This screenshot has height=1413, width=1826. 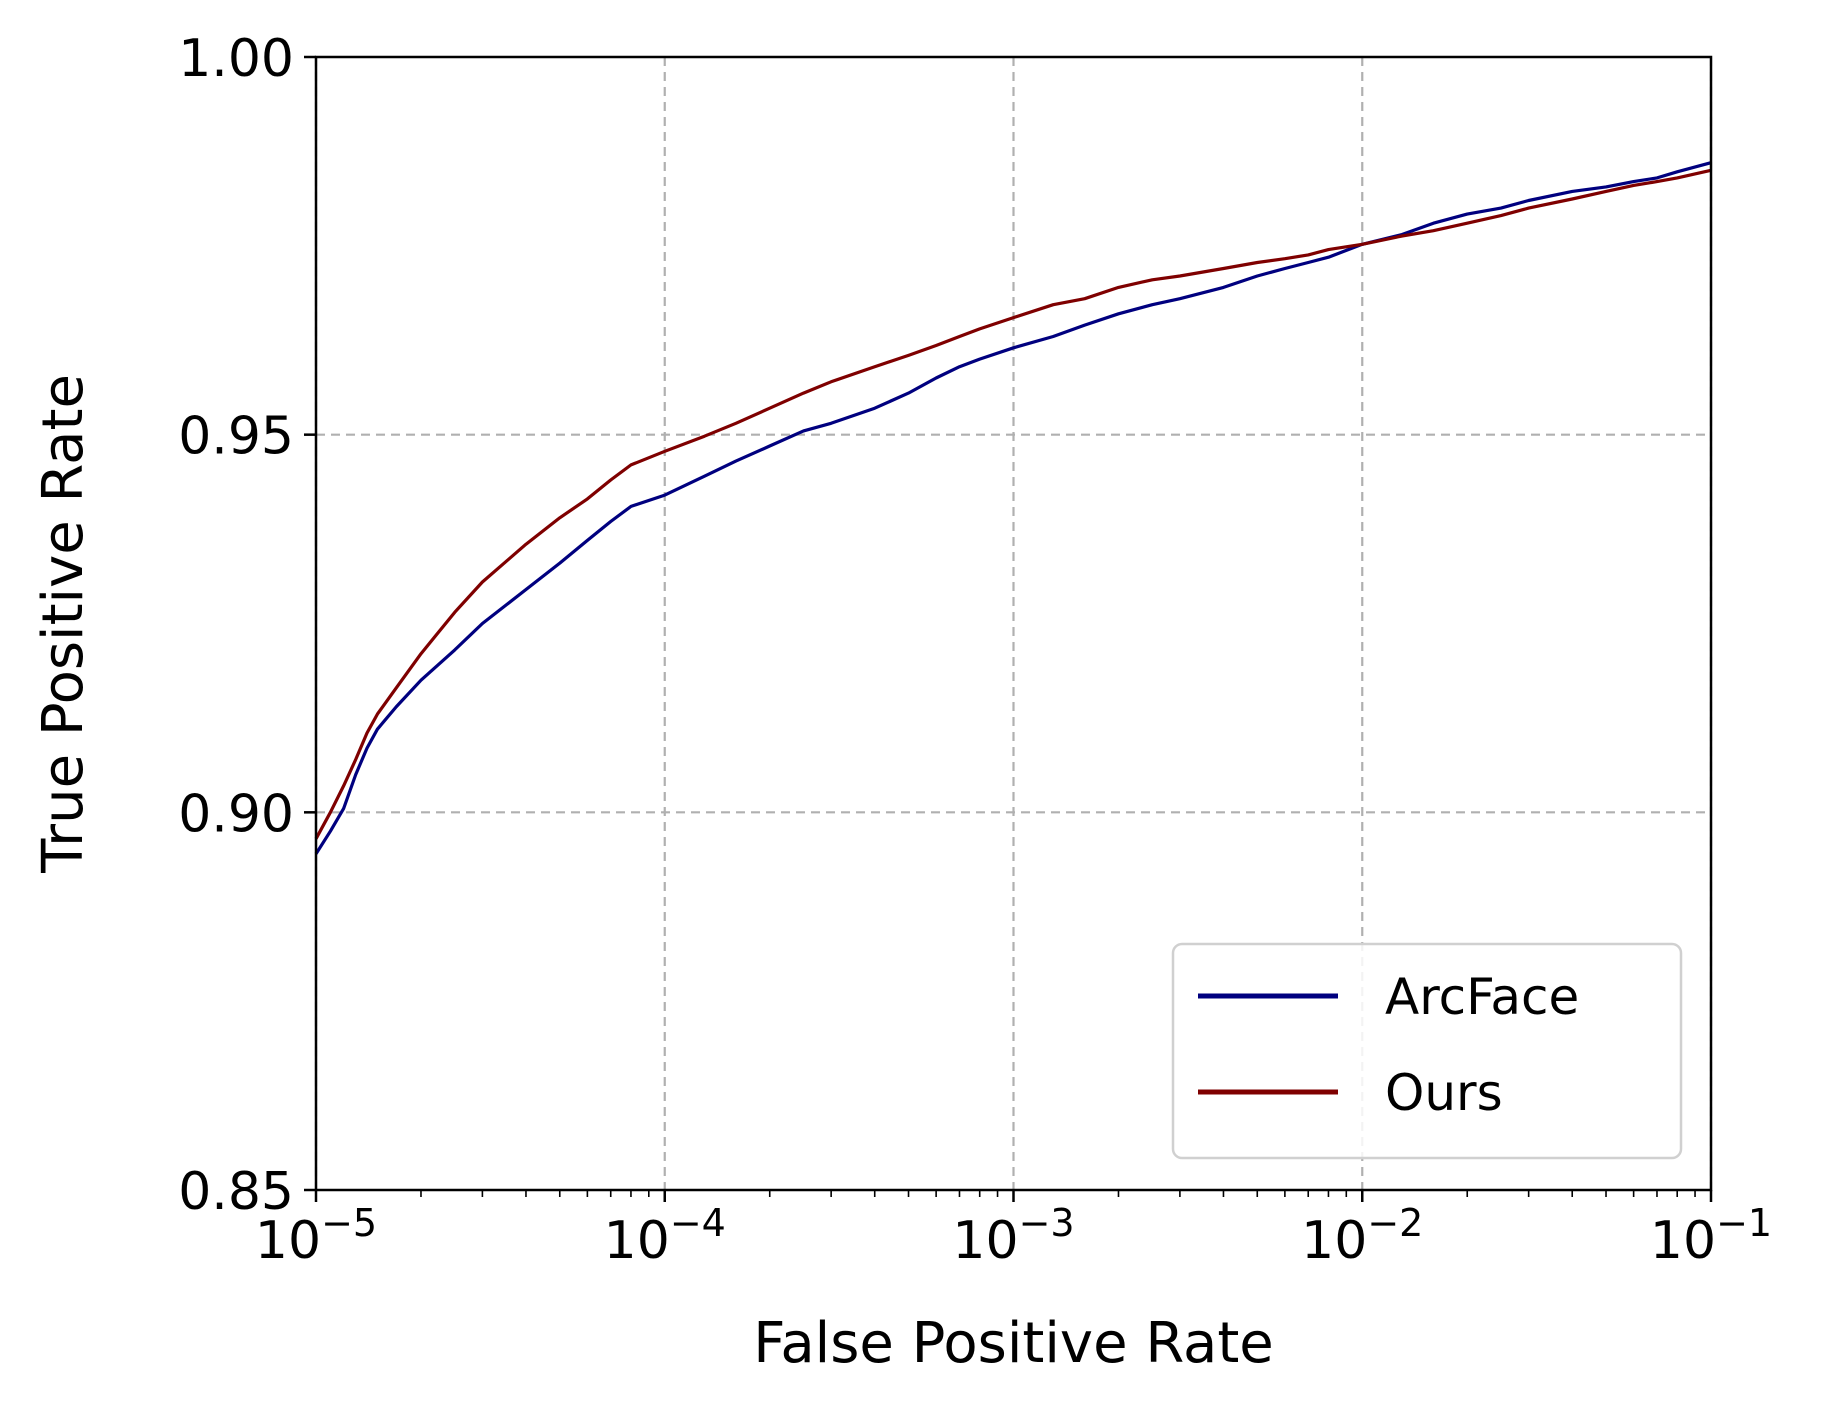 I want to click on legend: ArcFace Ours, so click(x=1427, y=1051).